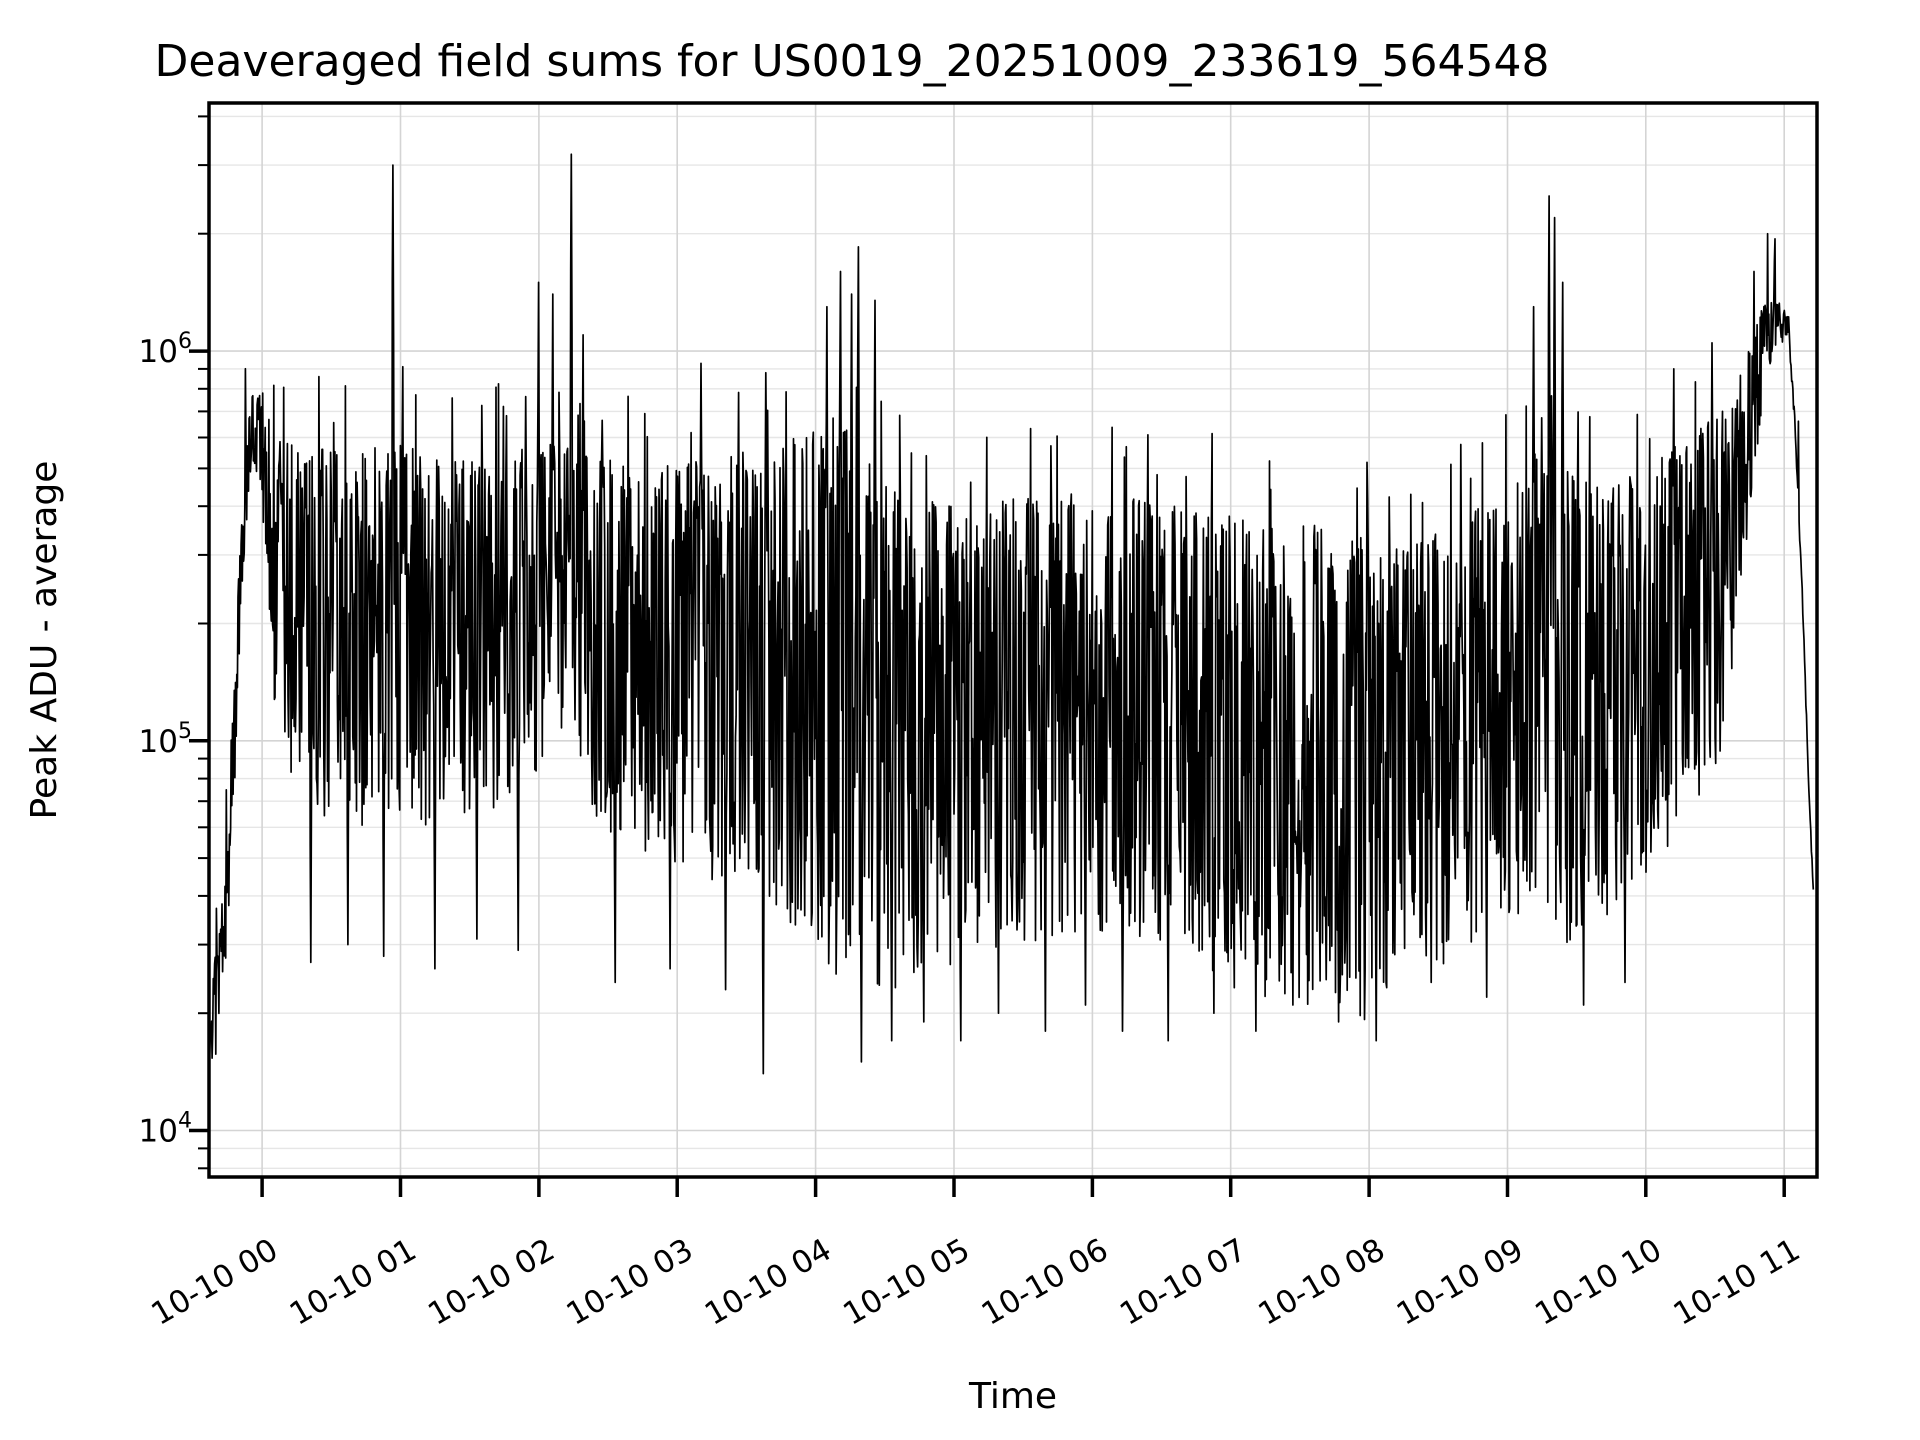 The height and width of the screenshot is (1440, 1920). What do you see at coordinates (1183, 1282) in the screenshot?
I see `x-tick-label: 10-10 07` at bounding box center [1183, 1282].